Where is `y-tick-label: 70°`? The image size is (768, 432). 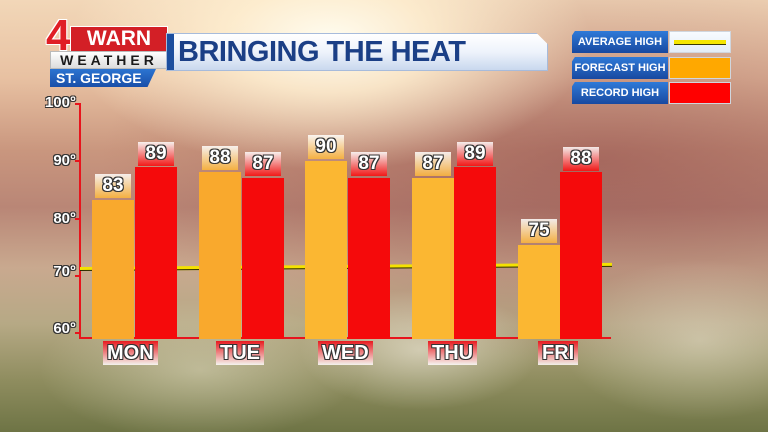
y-tick-label: 70° is located at coordinates (64, 271).